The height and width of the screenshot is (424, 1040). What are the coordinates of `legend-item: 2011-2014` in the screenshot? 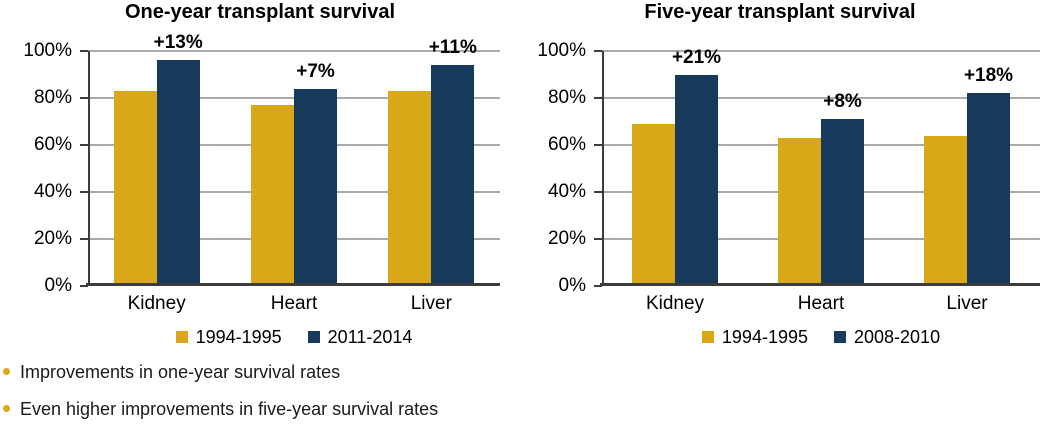 It's located at (360, 337).